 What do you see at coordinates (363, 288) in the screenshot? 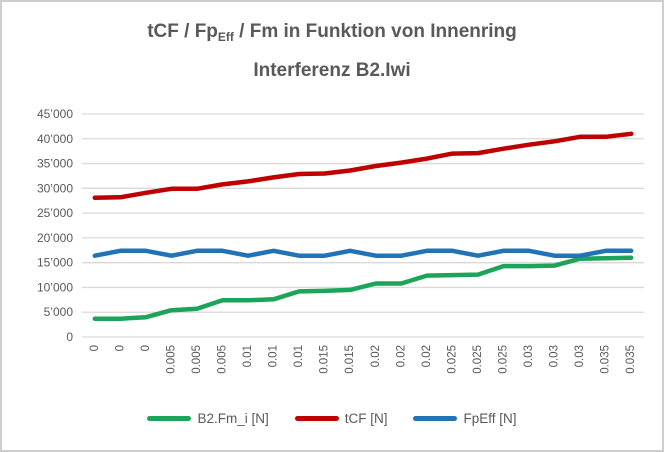
I see `series-line-b2-fm-i` at bounding box center [363, 288].